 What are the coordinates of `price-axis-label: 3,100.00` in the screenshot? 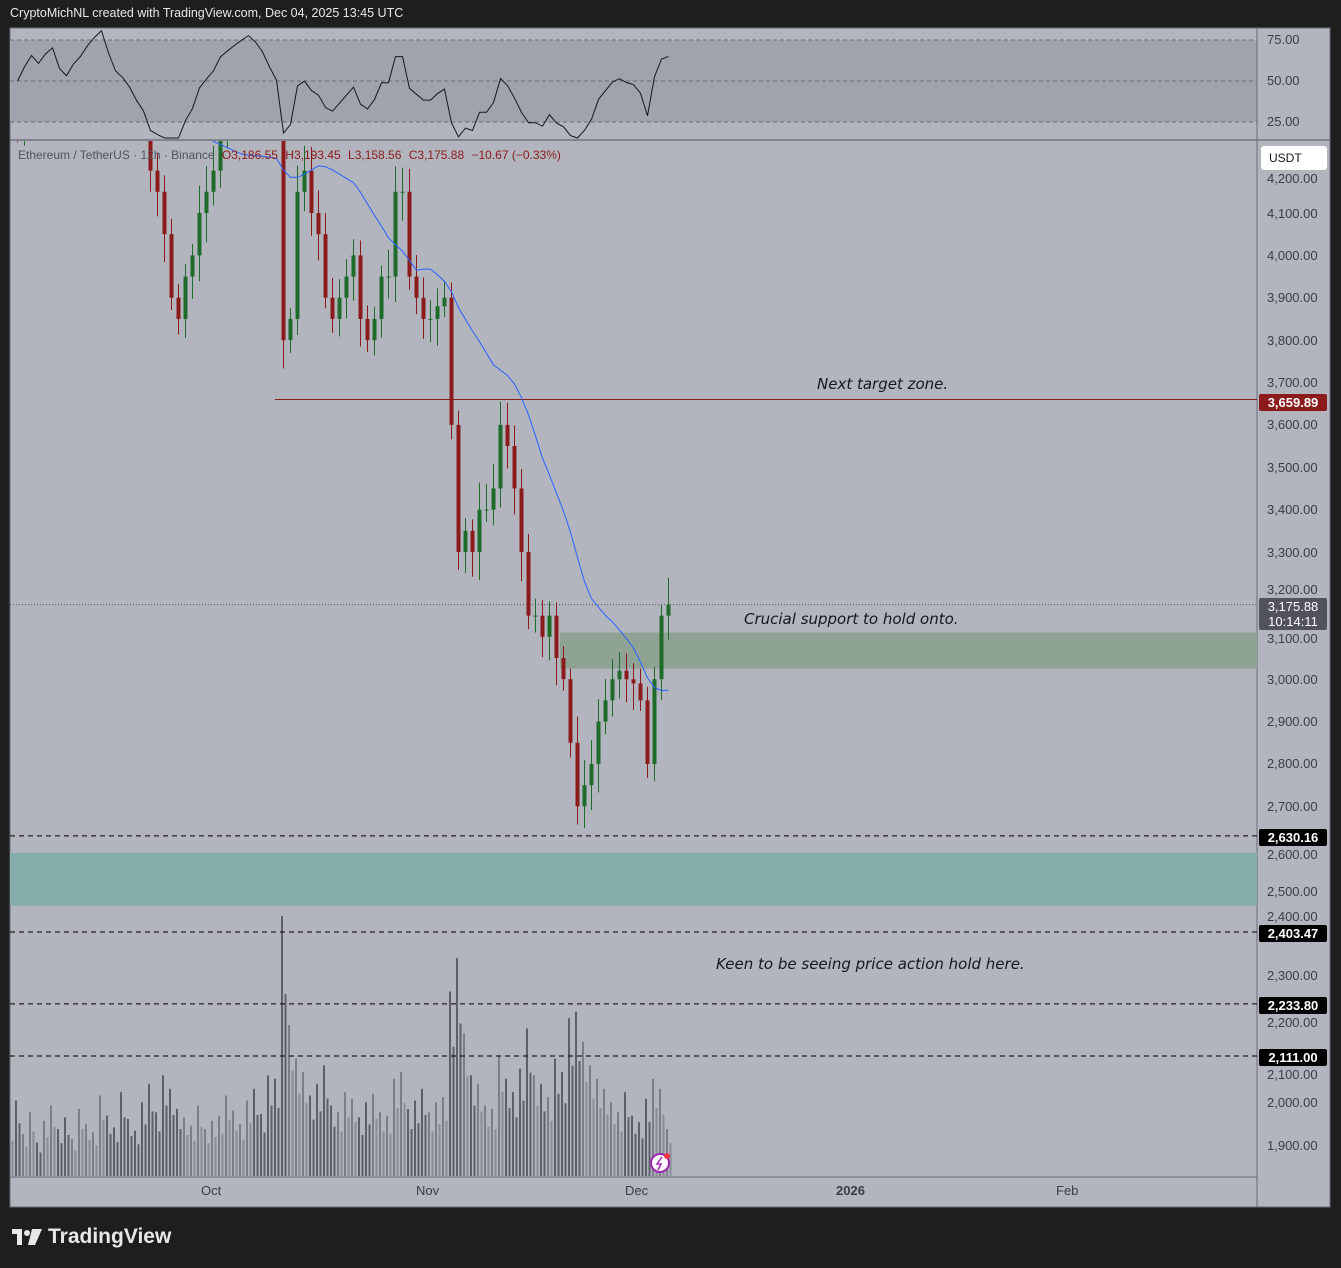 It's located at (1292, 638).